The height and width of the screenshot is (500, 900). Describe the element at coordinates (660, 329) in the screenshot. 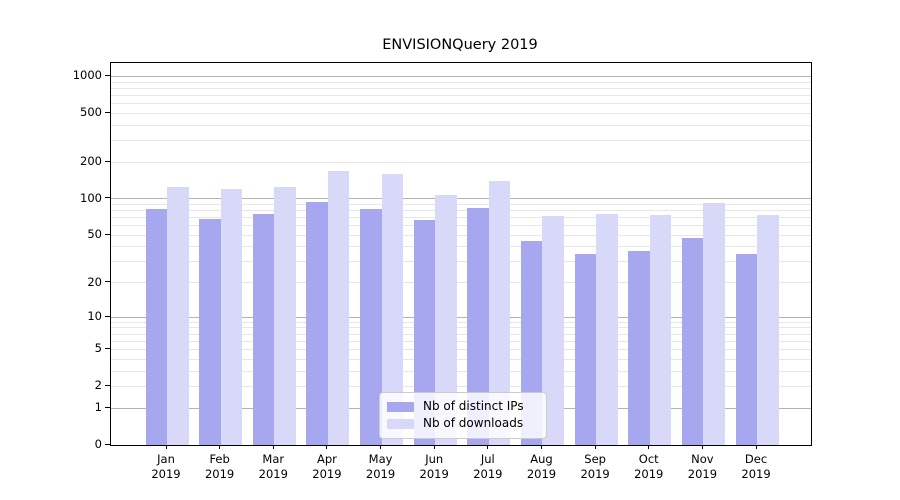

I see `bar-downloads-oct` at that location.